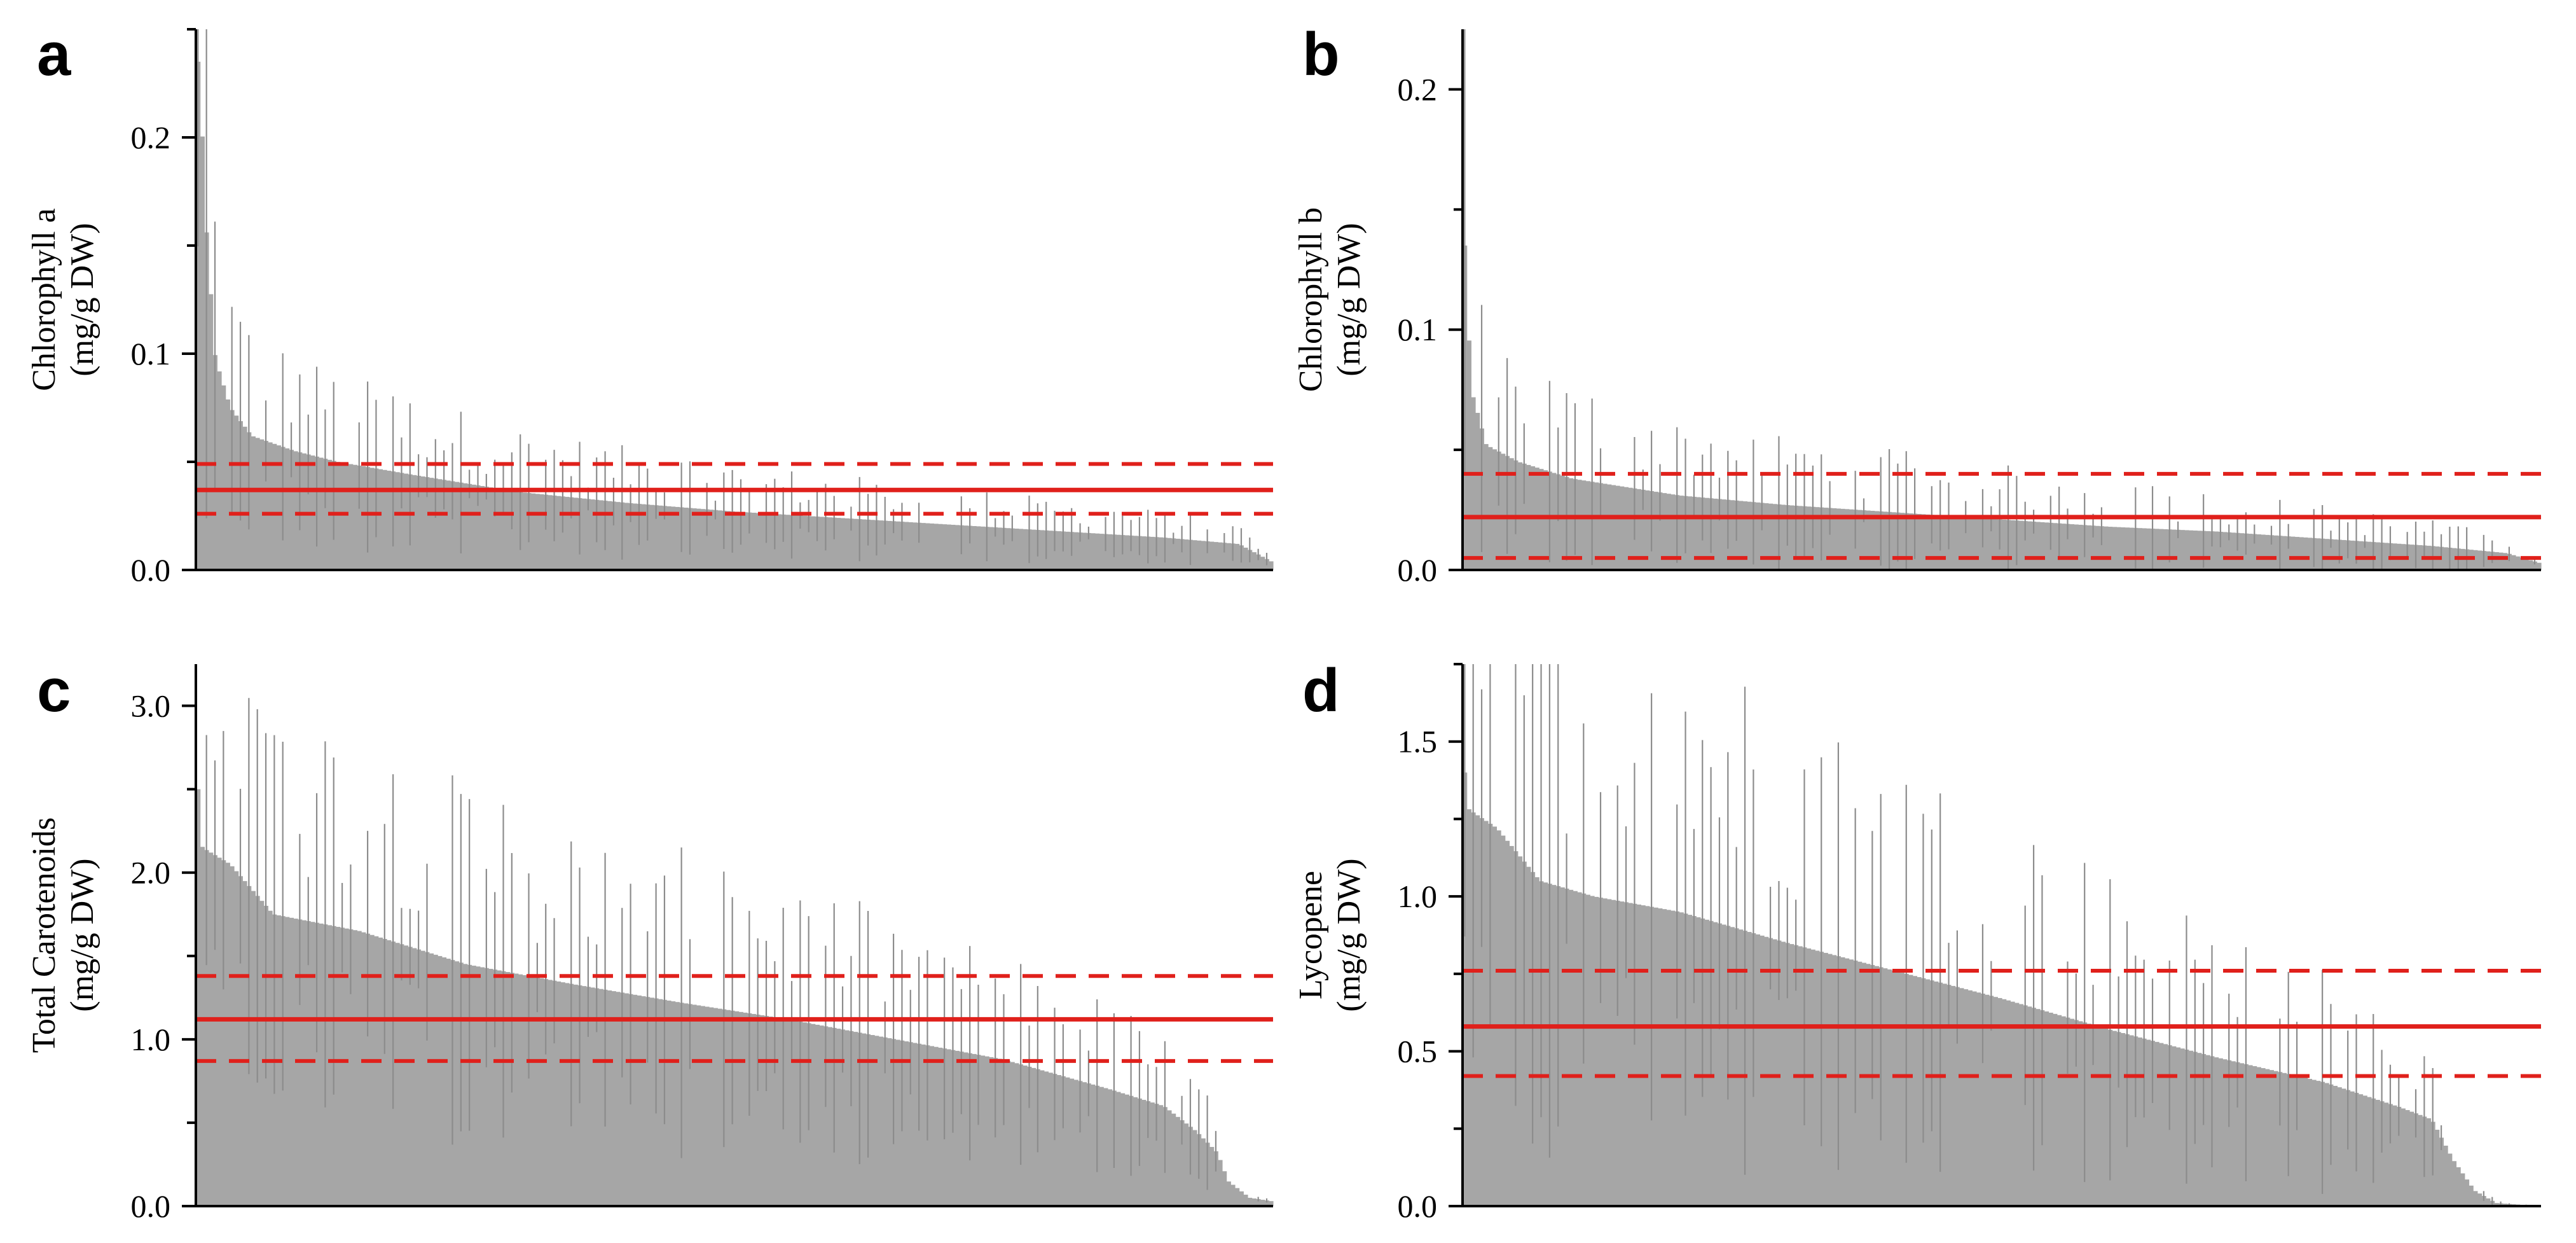  Describe the element at coordinates (54, 54) in the screenshot. I see `panel-letter: a` at that location.